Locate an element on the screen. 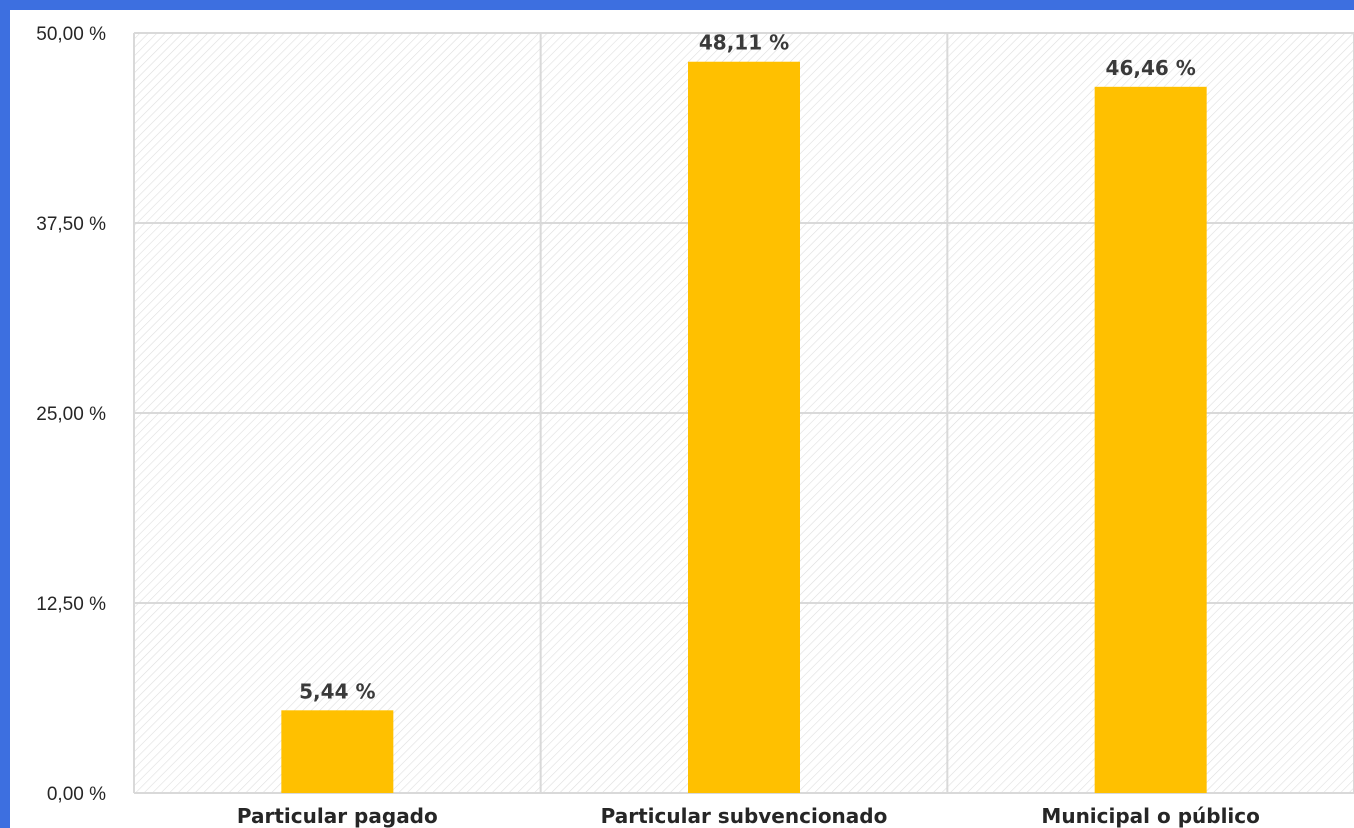 The width and height of the screenshot is (1354, 828). y-tick-label: 50,00 % is located at coordinates (71, 34).